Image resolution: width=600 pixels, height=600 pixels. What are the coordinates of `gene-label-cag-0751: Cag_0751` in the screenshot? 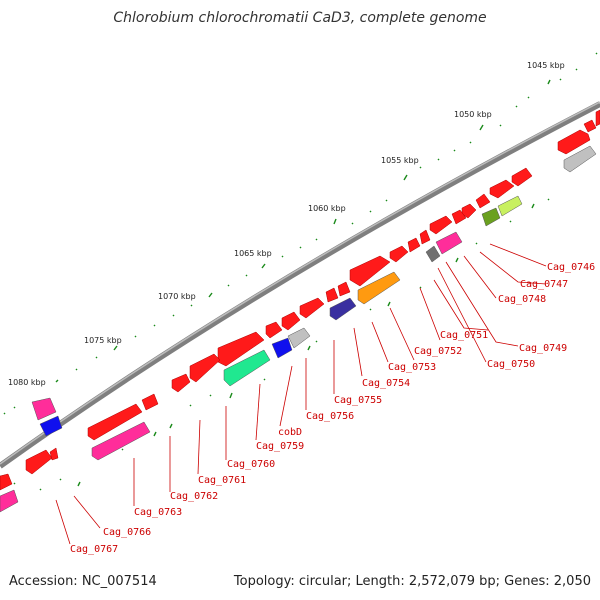 It's located at (464, 335).